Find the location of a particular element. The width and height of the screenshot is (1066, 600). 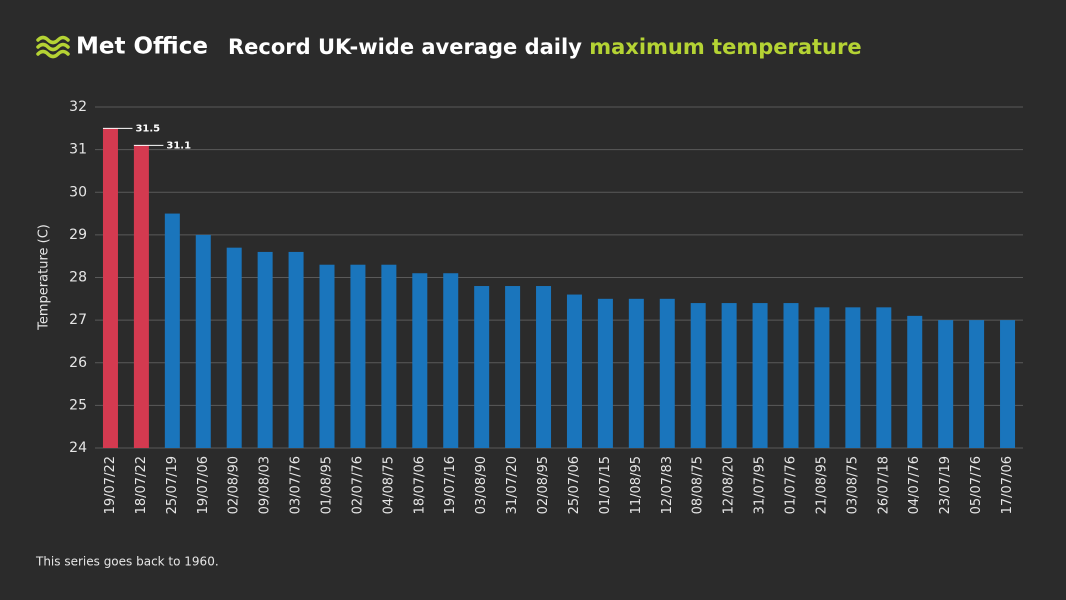

logo-text: Met Office is located at coordinates (142, 47).